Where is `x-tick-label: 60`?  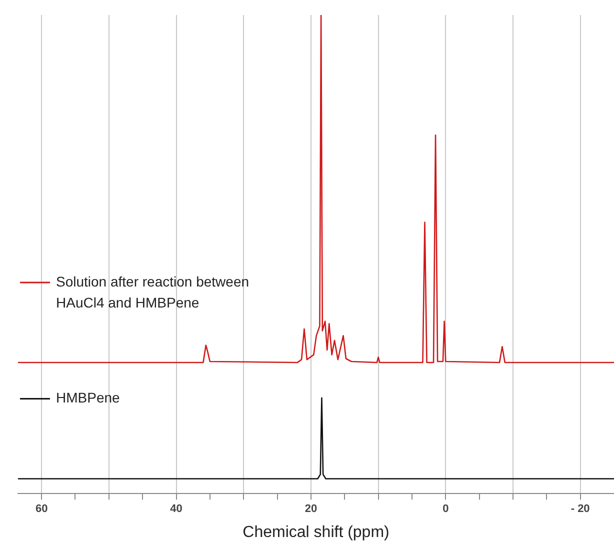
x-tick-label: 60 is located at coordinates (41, 509).